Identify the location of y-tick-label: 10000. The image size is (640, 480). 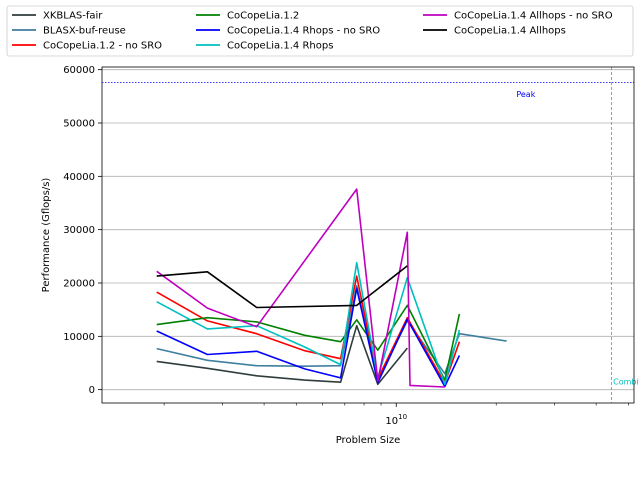
(79, 337).